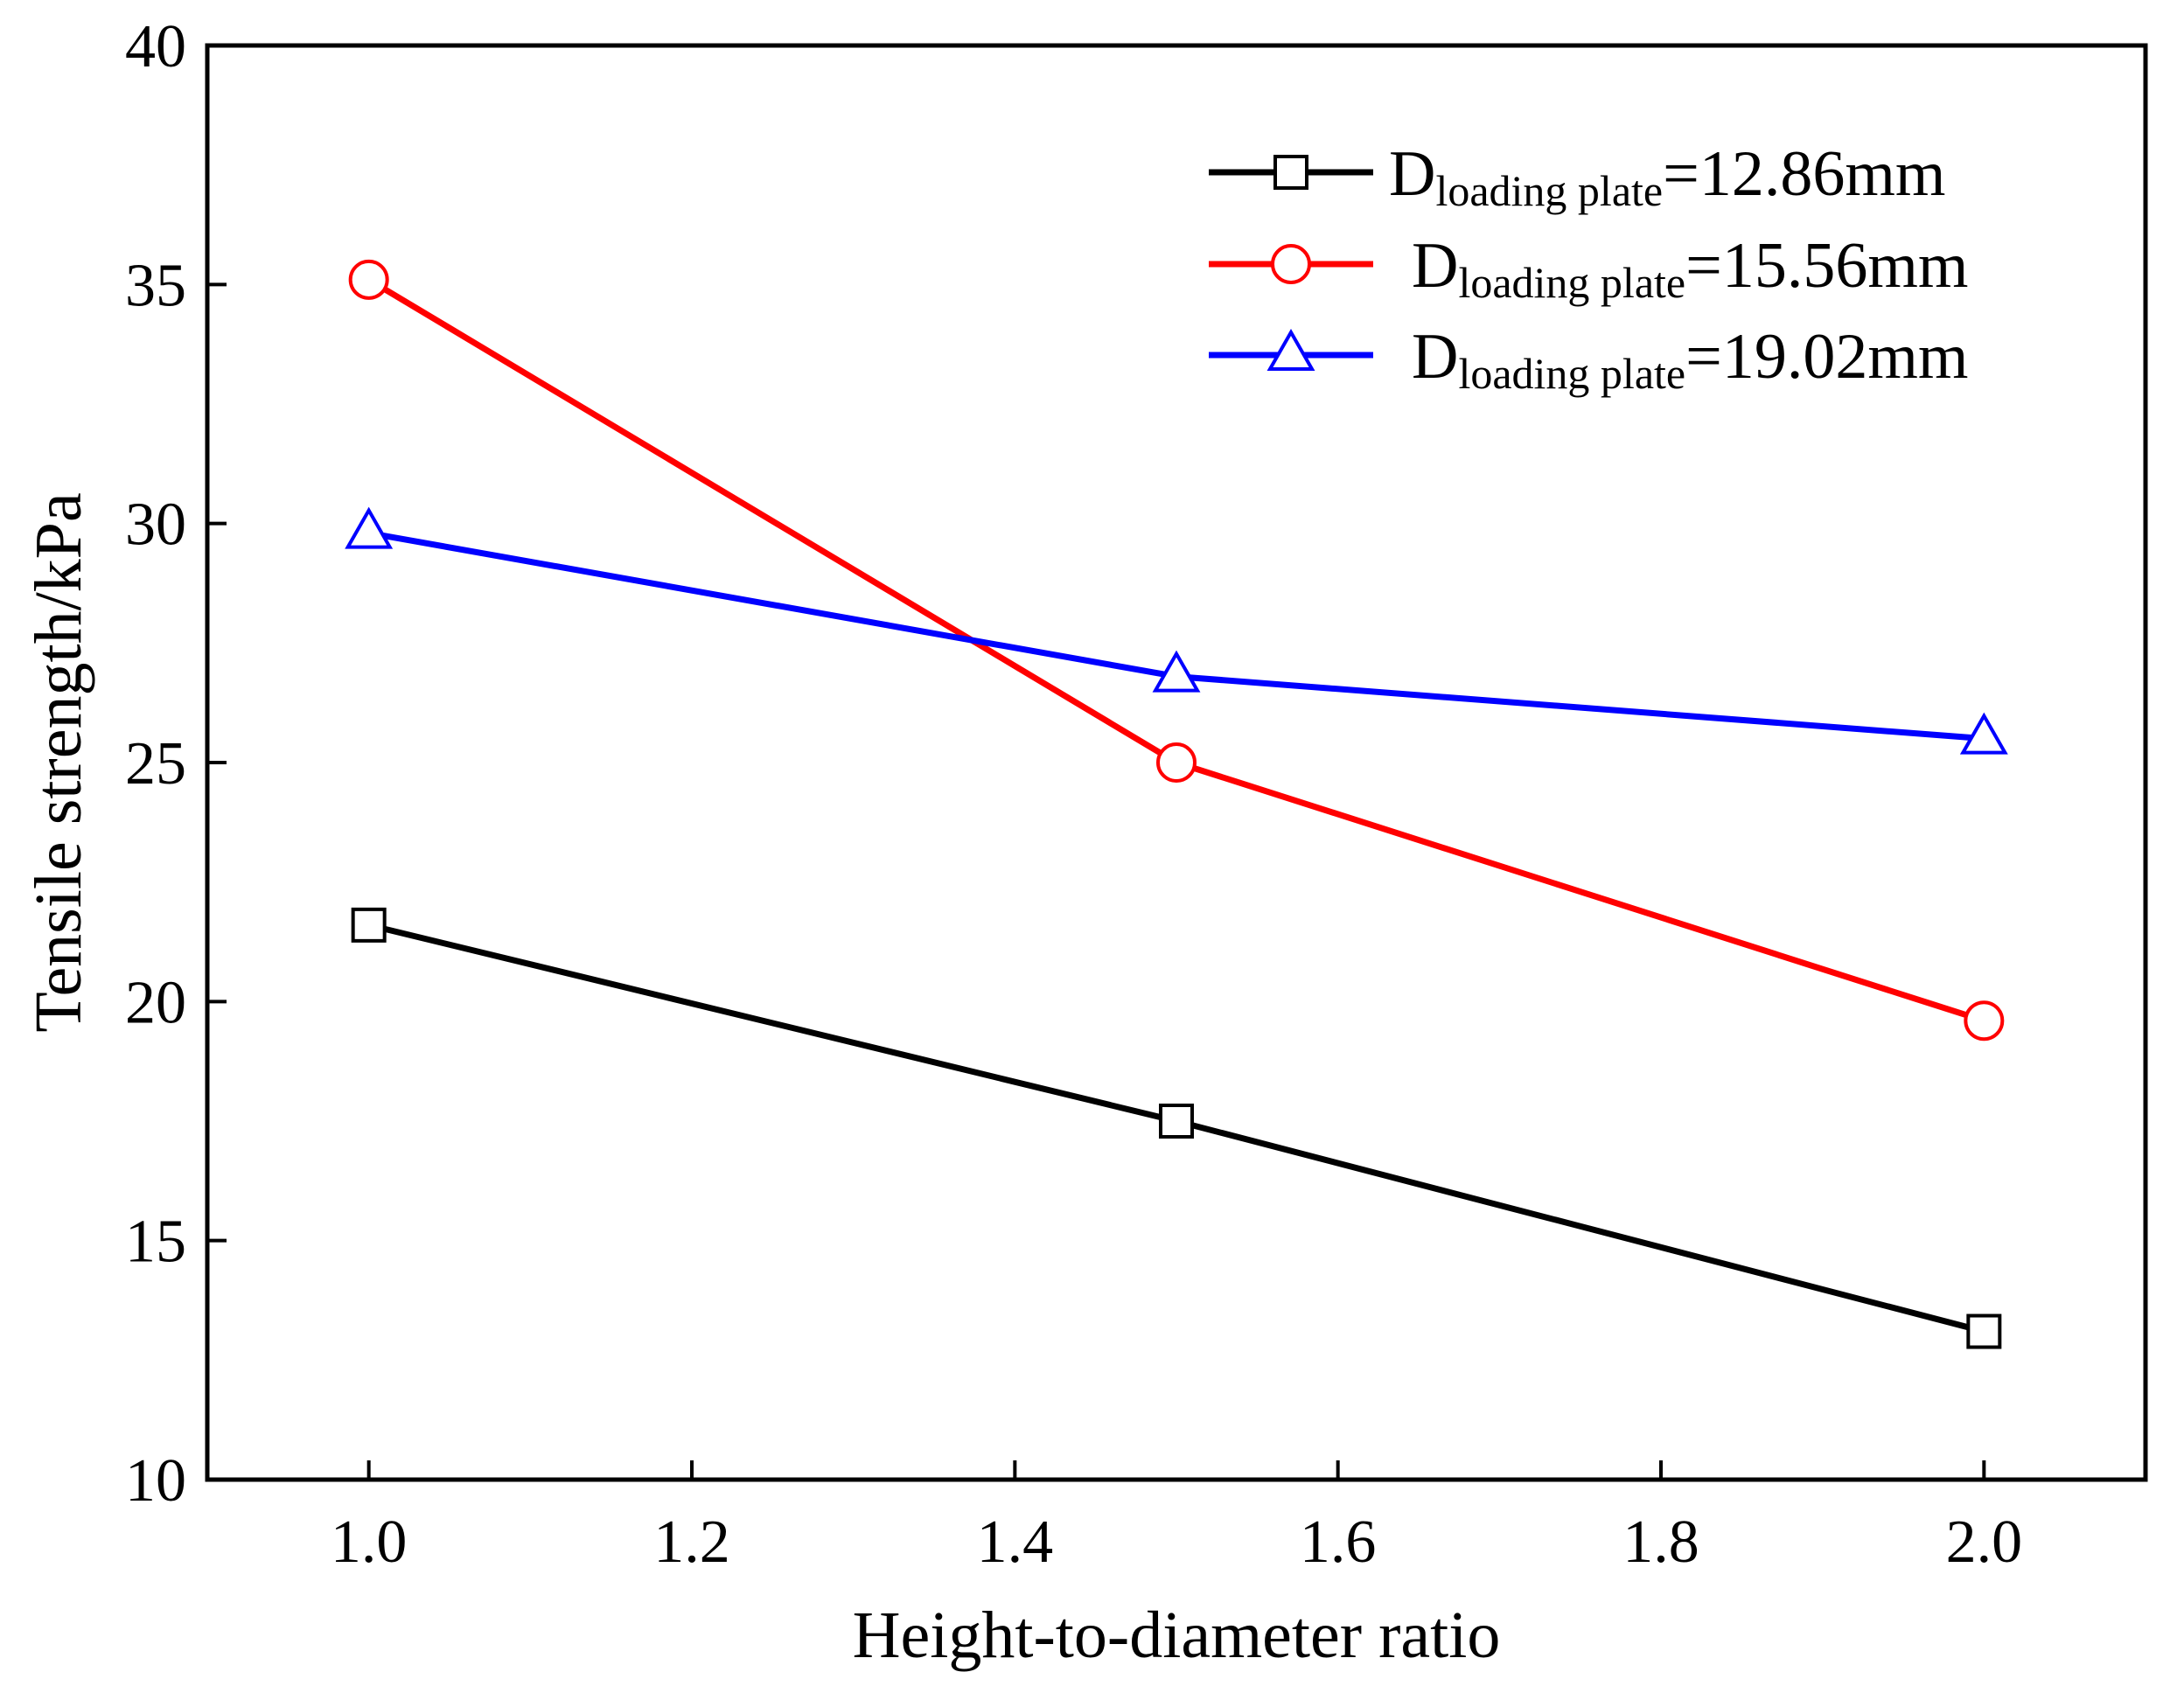 This screenshot has width=2184, height=1686. Describe the element at coordinates (1826, 357) in the screenshot. I see `legend-label-value: =19.02mm` at that location.